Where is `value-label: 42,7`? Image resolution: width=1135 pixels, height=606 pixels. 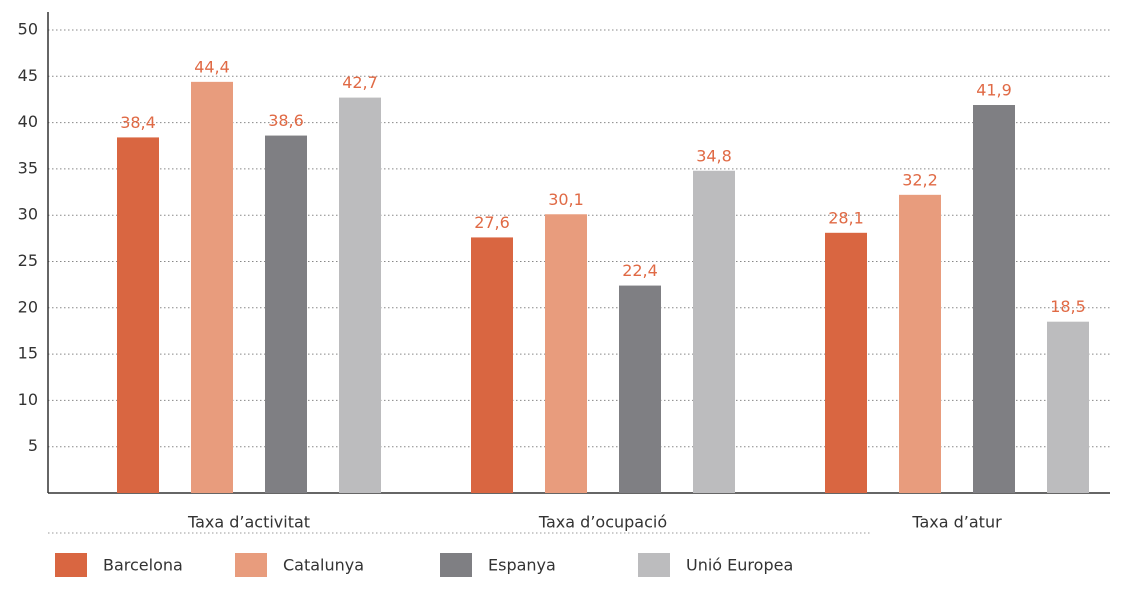
value-label: 42,7 is located at coordinates (360, 82).